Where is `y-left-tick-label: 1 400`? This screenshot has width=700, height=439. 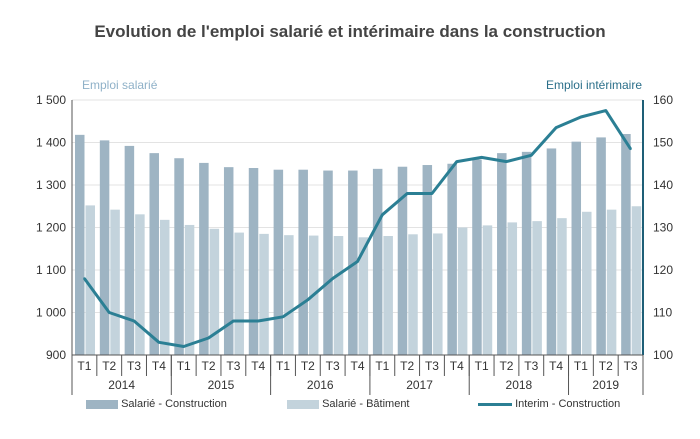
y-left-tick-label: 1 400 is located at coordinates (51, 143).